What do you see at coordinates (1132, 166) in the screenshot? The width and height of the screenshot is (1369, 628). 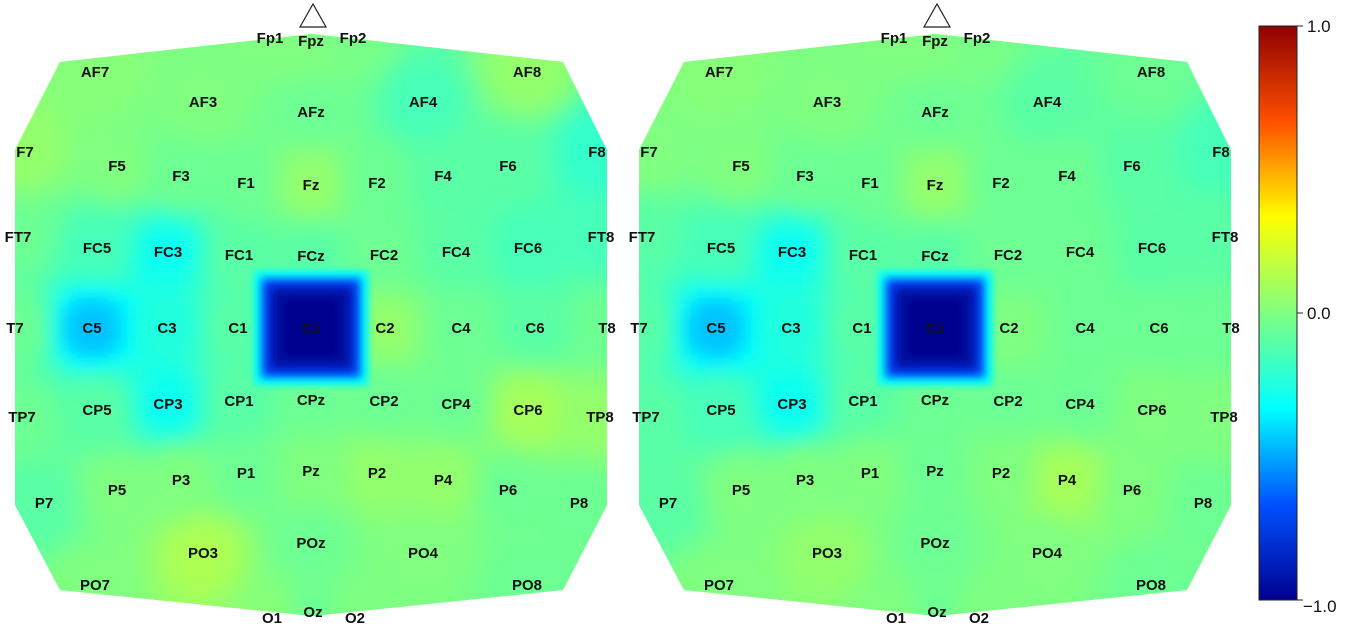 I see `electrode-label: F6` at bounding box center [1132, 166].